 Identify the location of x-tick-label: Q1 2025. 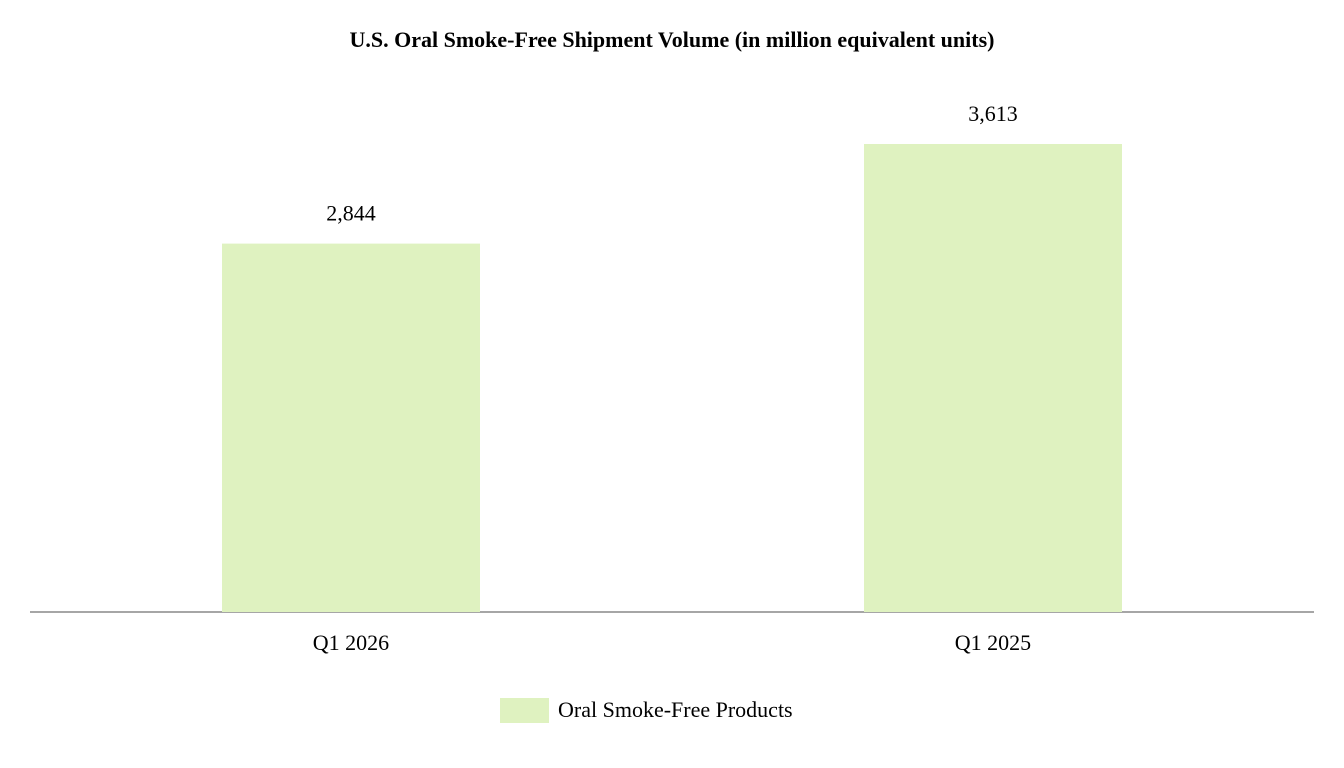
(993, 642).